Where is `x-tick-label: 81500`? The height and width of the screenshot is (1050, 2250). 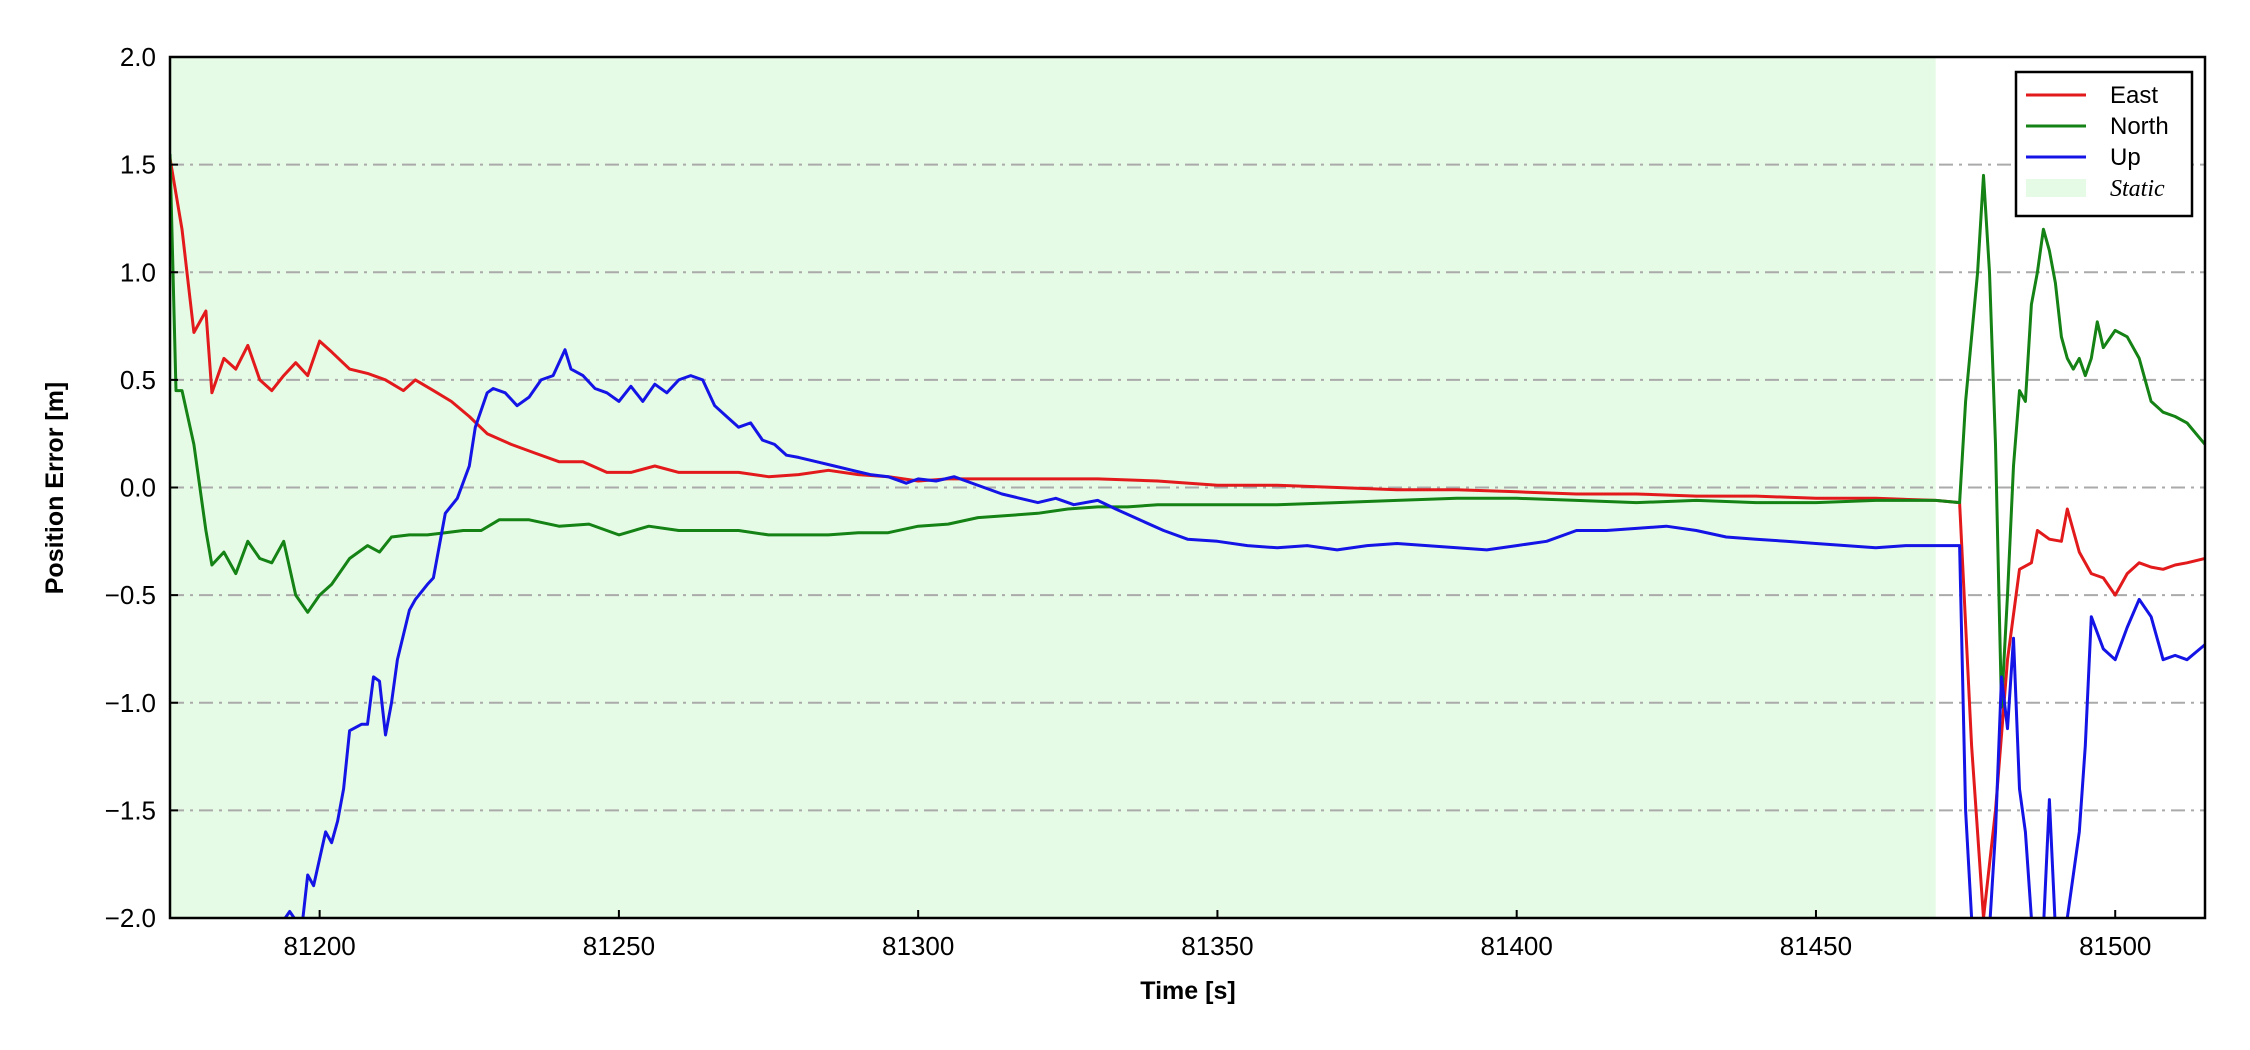 x-tick-label: 81500 is located at coordinates (2115, 946).